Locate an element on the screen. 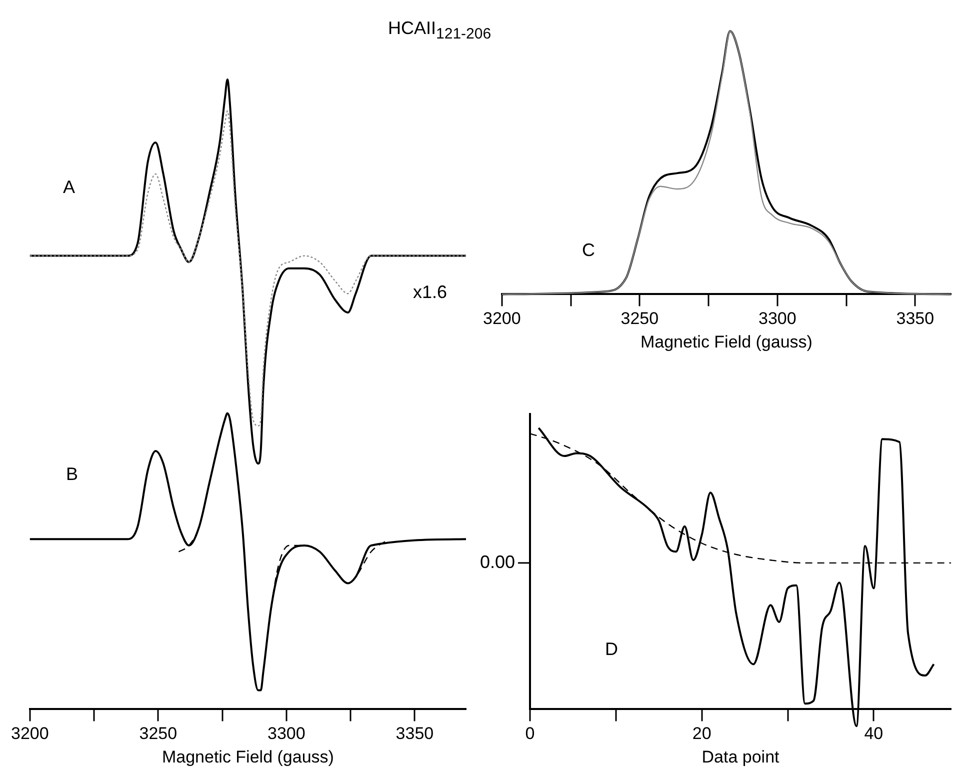 The image size is (967, 781). x-tick-label: 20 is located at coordinates (702, 734).